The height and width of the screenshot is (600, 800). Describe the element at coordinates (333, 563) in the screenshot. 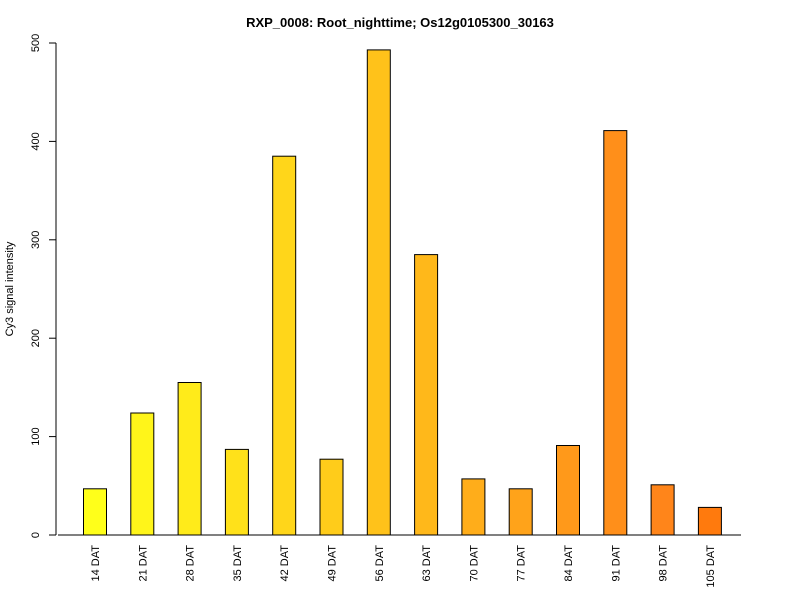

I see `x-tick-label: 49 DAT` at that location.